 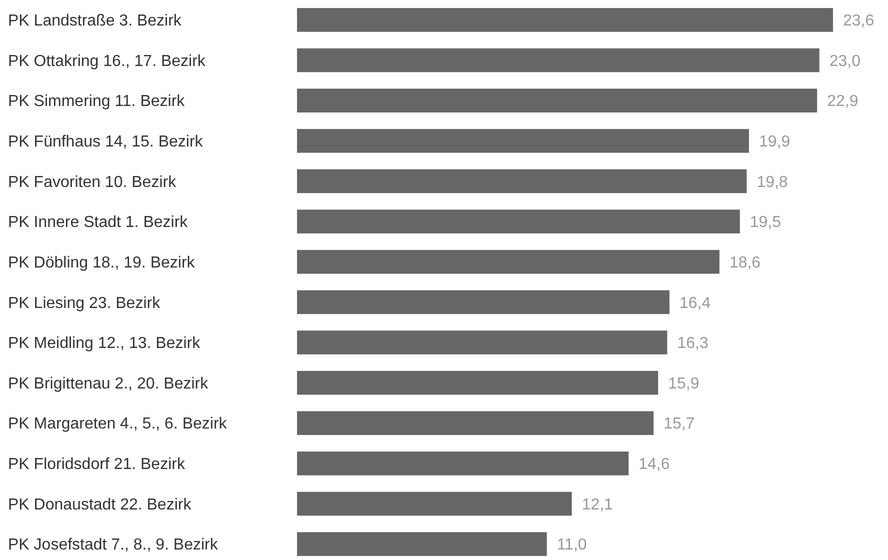 I want to click on y-tick-label: PK Landstraße 3. Bezirk, so click(x=95, y=21).